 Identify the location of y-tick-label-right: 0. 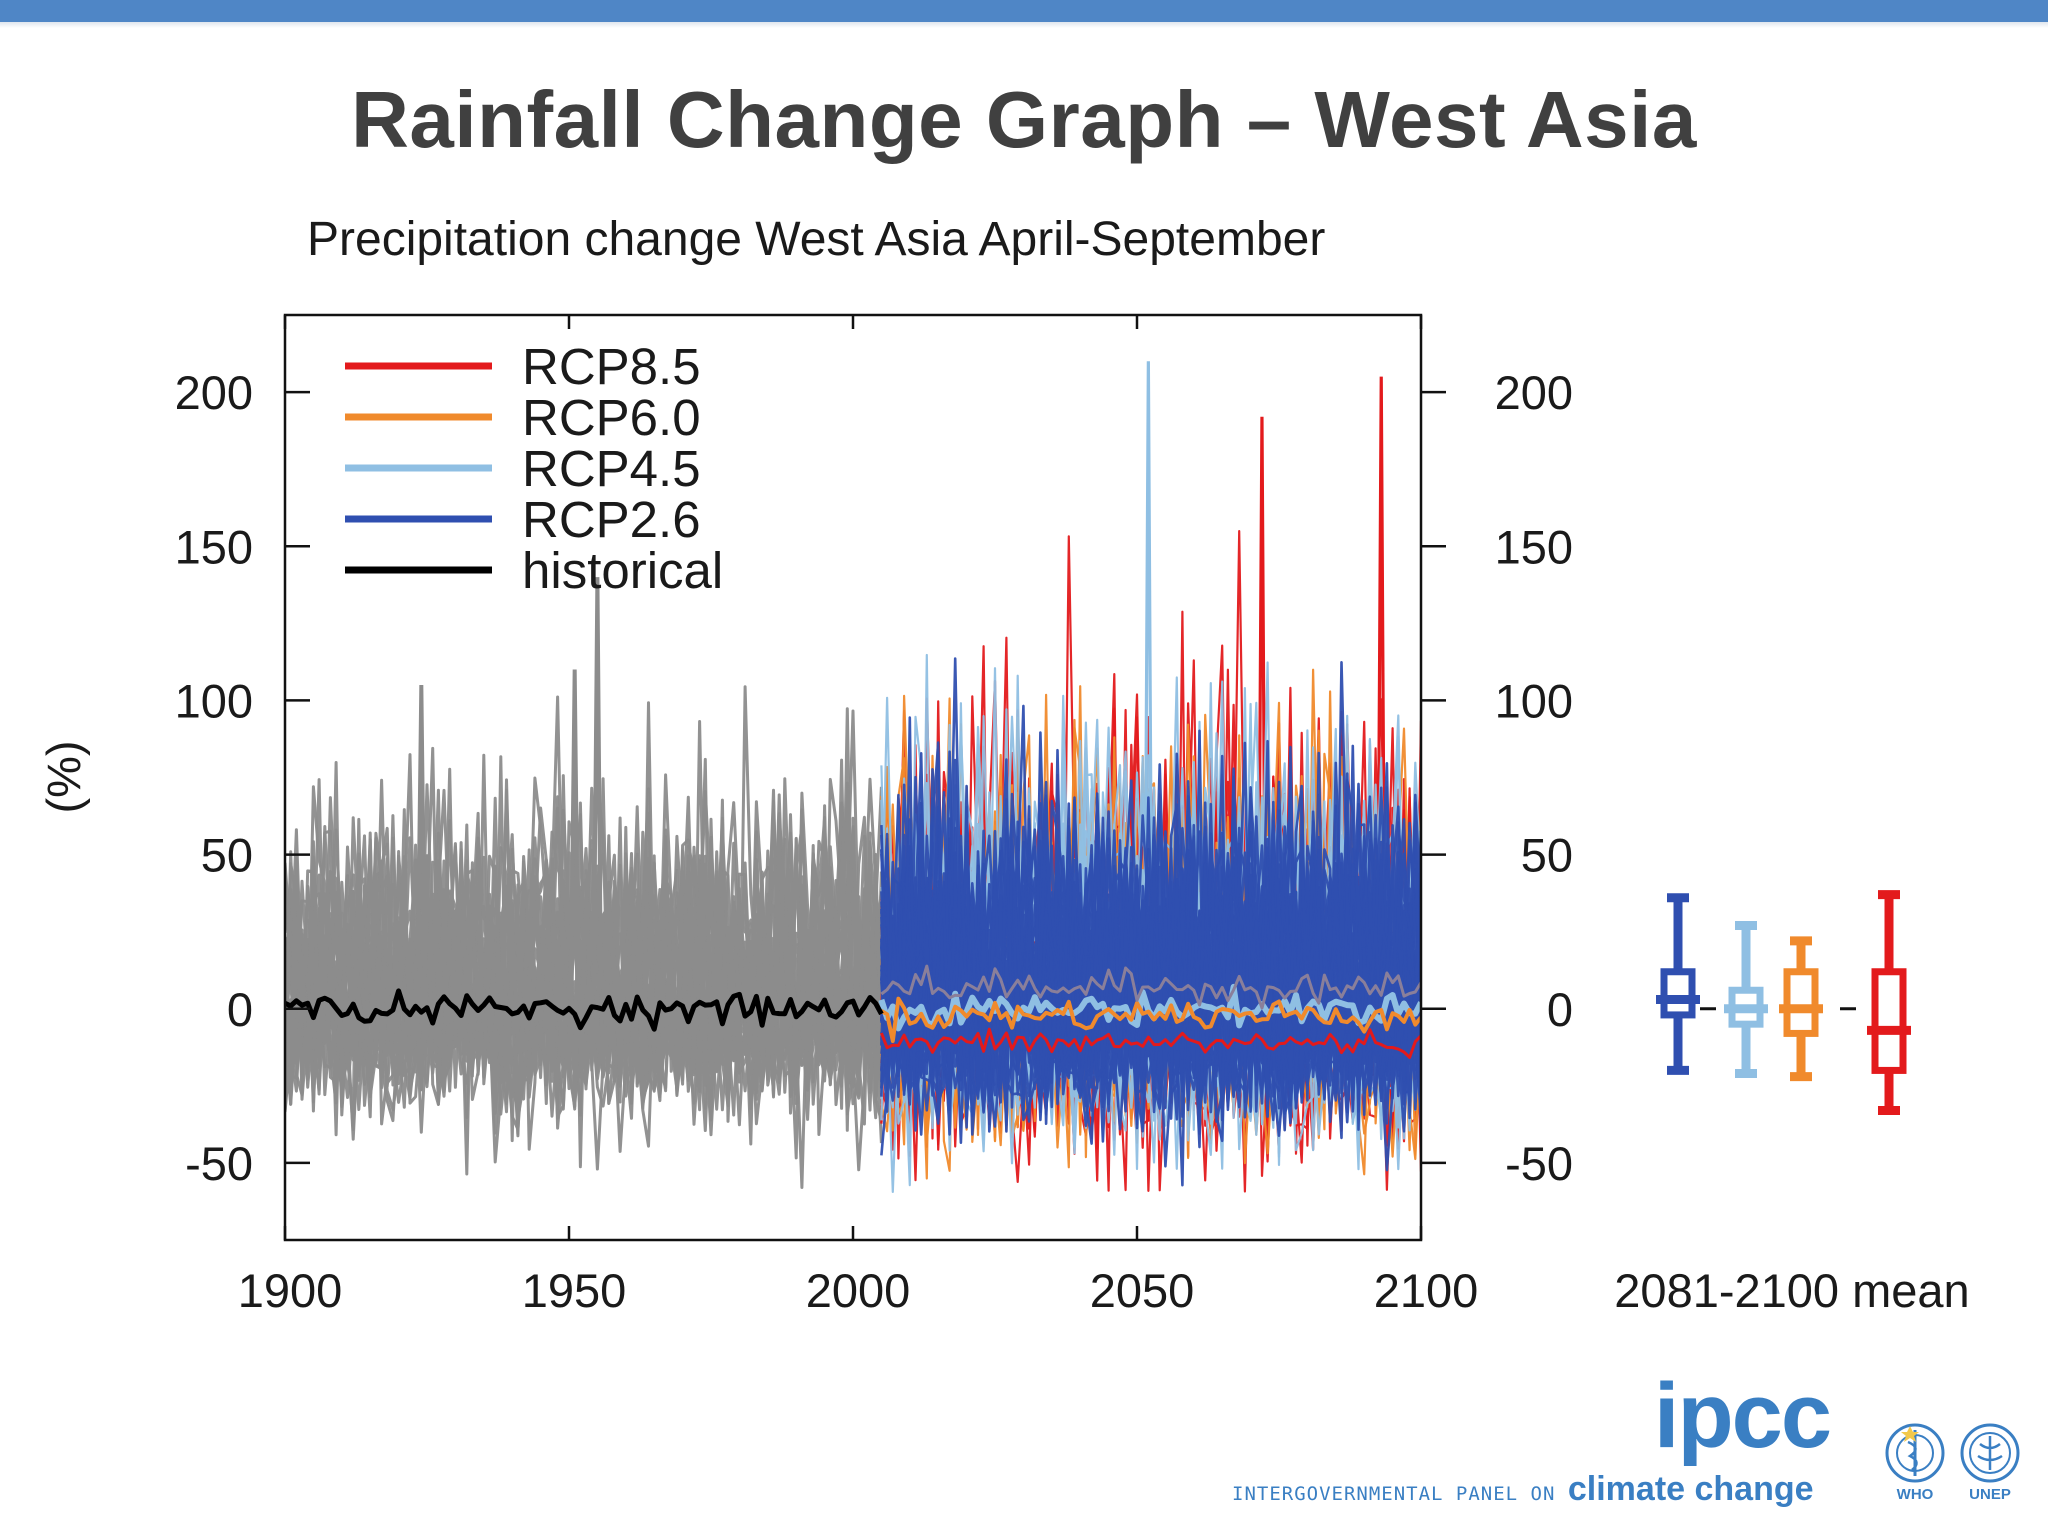
(1560, 1009).